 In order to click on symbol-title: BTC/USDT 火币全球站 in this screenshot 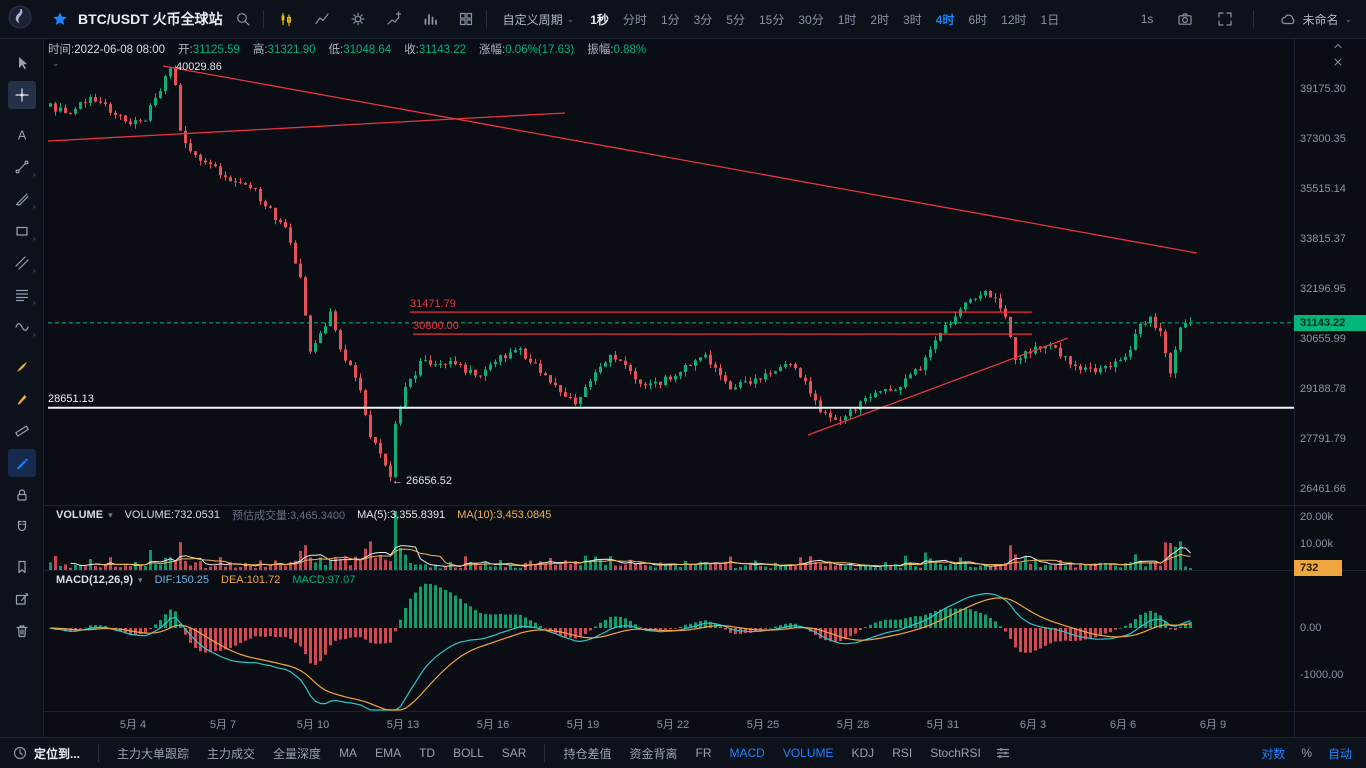, I will do `click(150, 19)`.